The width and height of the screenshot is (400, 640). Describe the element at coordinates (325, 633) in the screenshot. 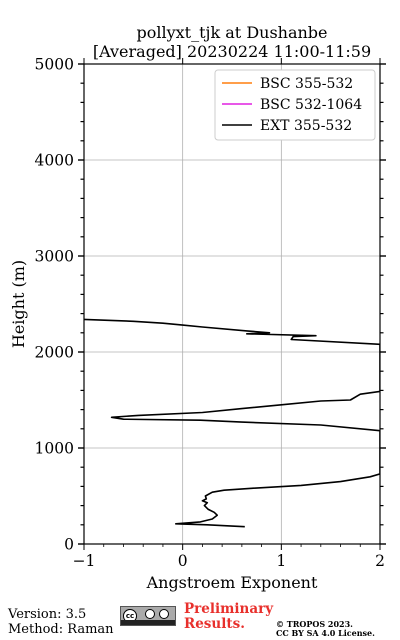

I see `copyright-line2: CC BY SA 4.0 License.` at that location.